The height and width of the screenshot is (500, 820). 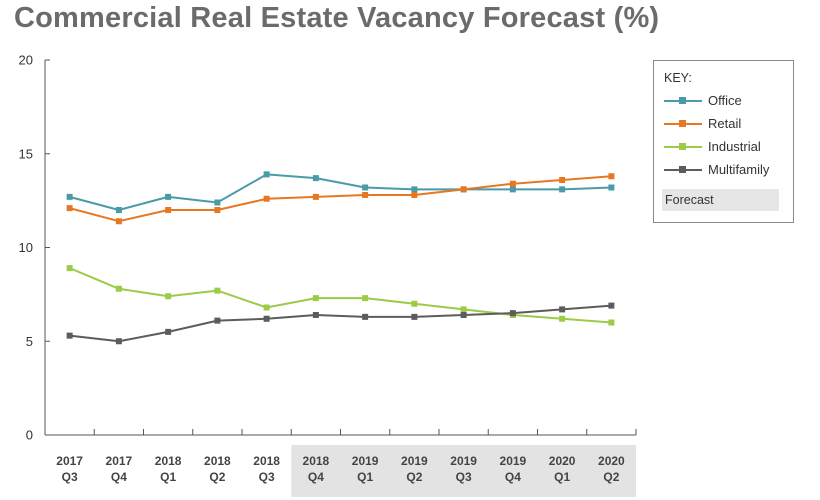 What do you see at coordinates (683, 101) in the screenshot?
I see `legend-swatch-office` at bounding box center [683, 101].